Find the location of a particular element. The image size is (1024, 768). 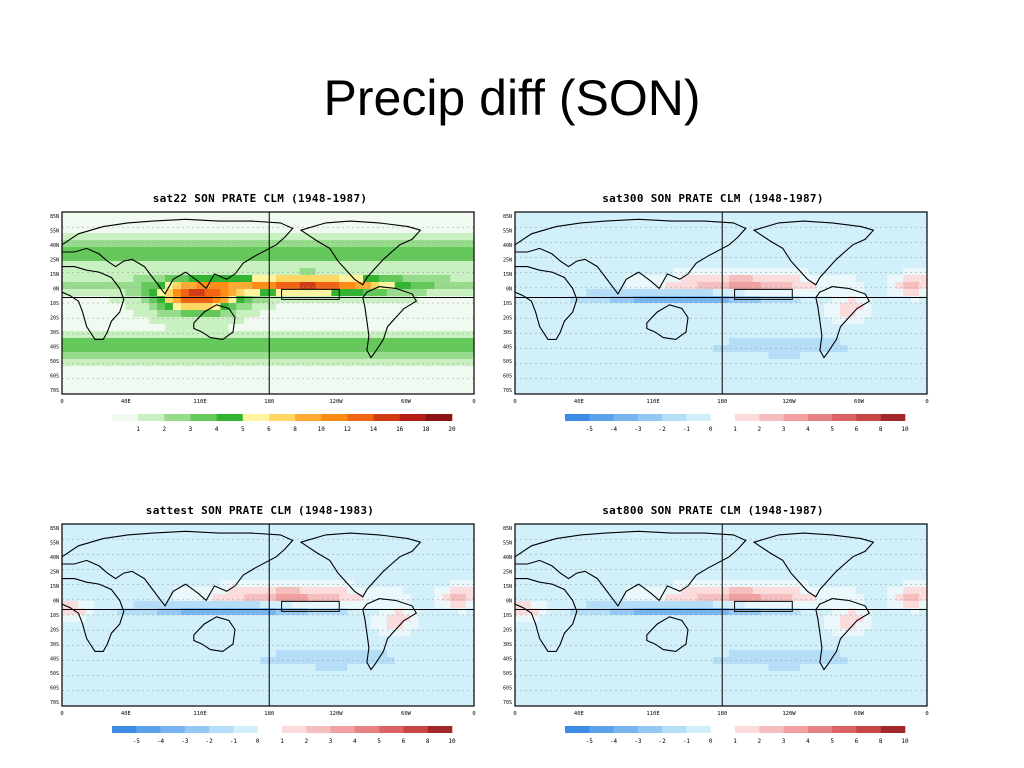

latitude-label: 55N is located at coordinates (507, 232).